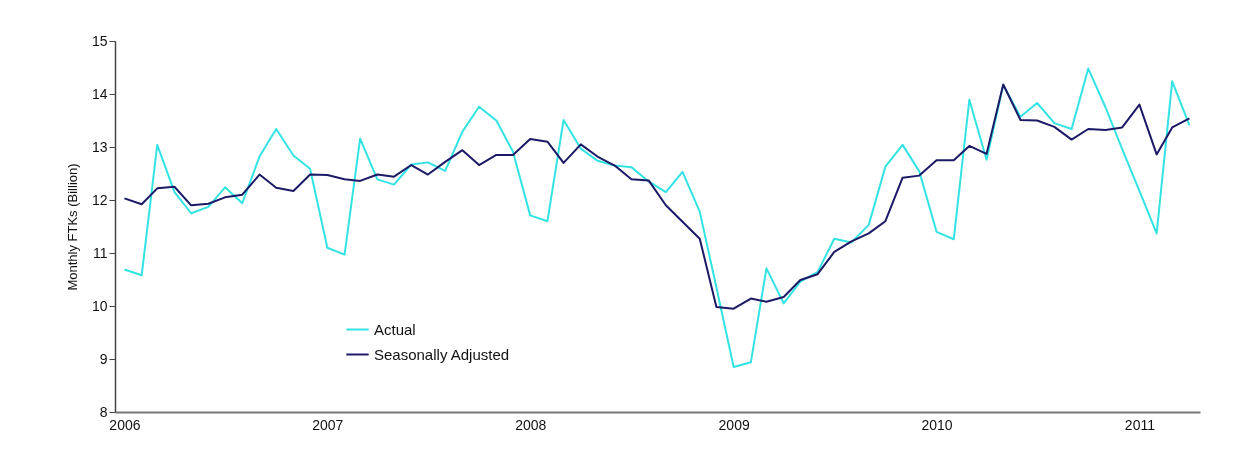 This screenshot has height=458, width=1254. I want to click on x-tick-label: 2009, so click(734, 424).